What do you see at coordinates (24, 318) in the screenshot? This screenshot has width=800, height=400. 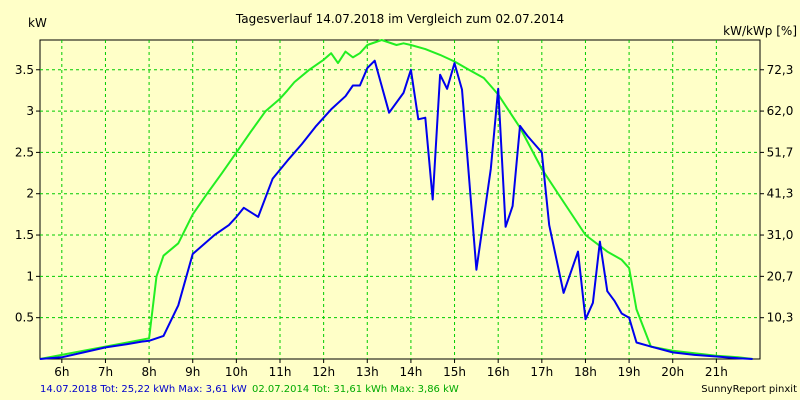 I see `y-left-tick-label-0: 0.5` at bounding box center [24, 318].